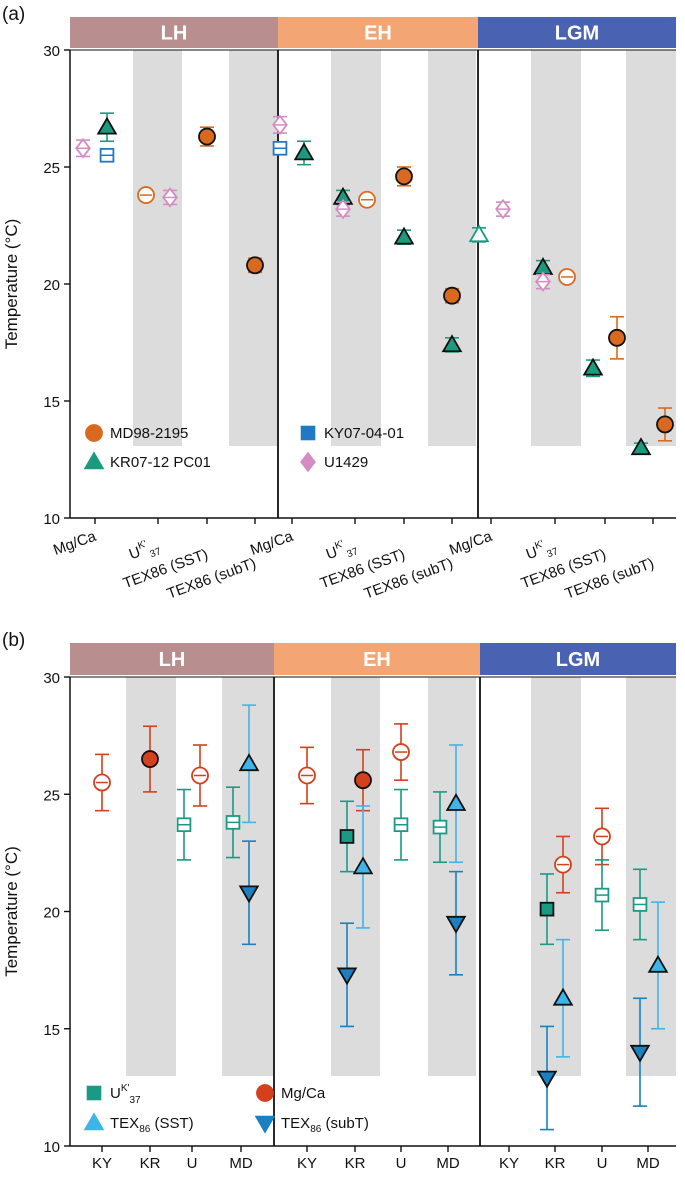 Image resolution: width=685 pixels, height=1178 pixels. Describe the element at coordinates (149, 433) in the screenshot. I see `legend-label: MD98-2195` at that location.